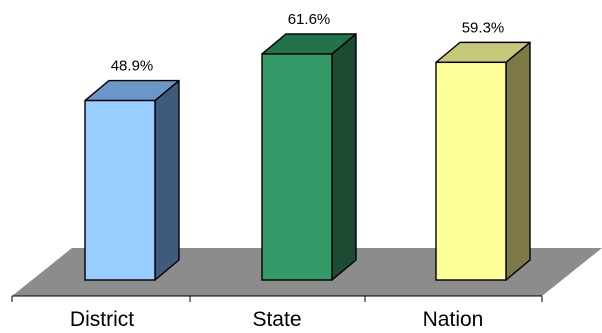 The width and height of the screenshot is (602, 333). Describe the element at coordinates (297, 167) in the screenshot. I see `bar-front-state` at that location.